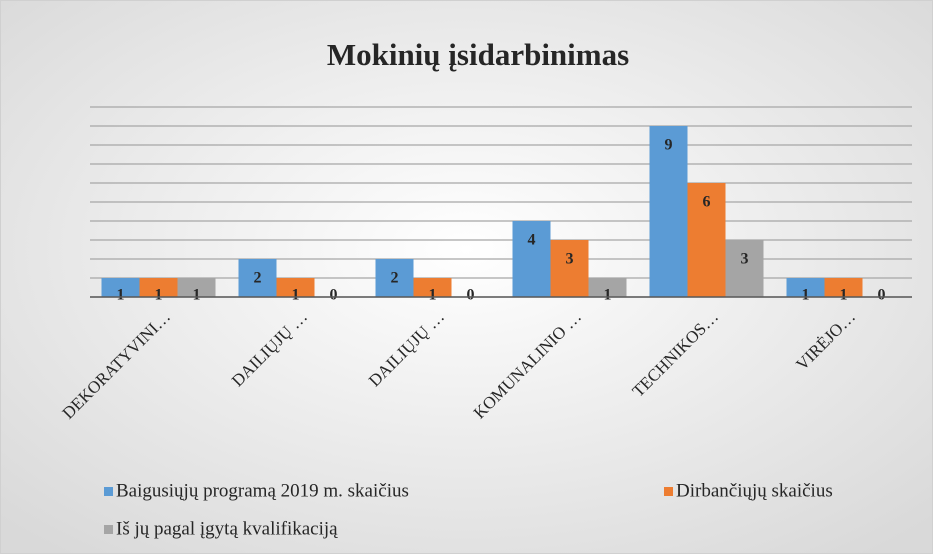 This screenshot has width=933, height=554. I want to click on legend-label: Baigusiųjų programą 2019 m. skaičius, so click(262, 490).